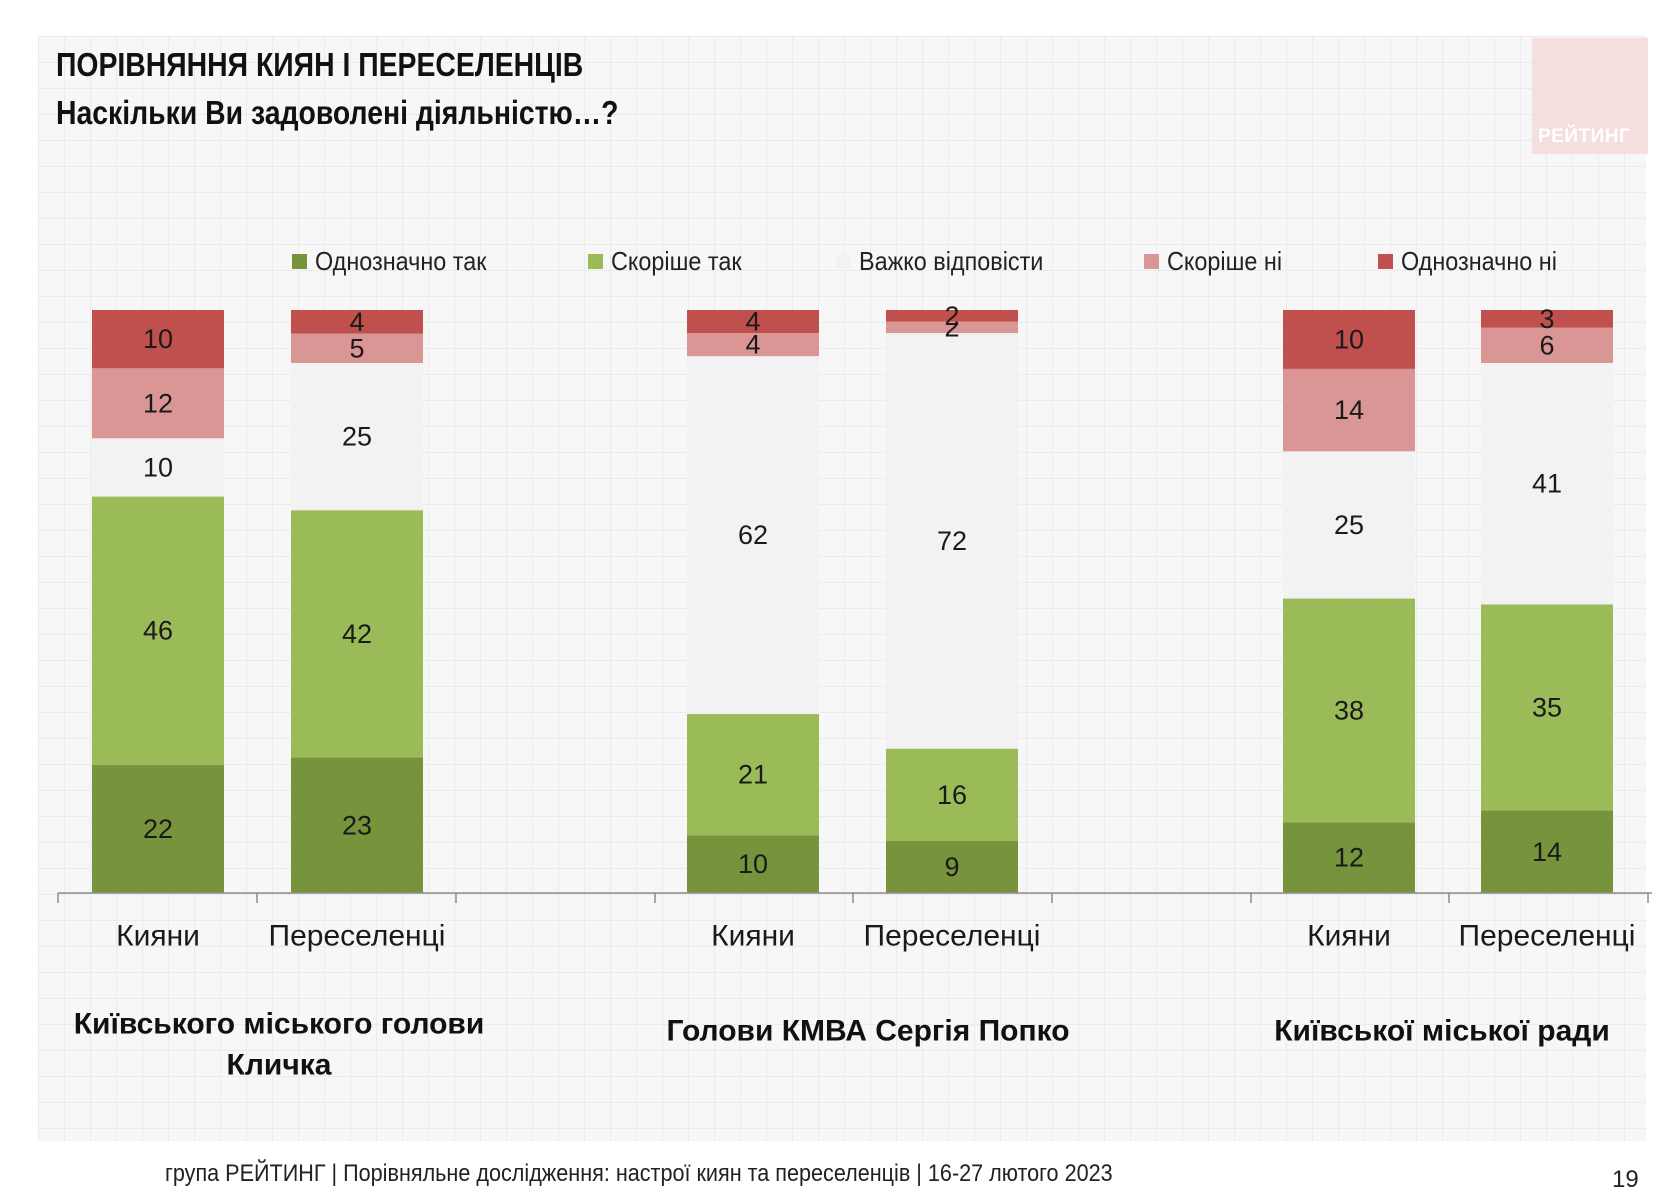 This screenshot has height=1194, width=1674. I want to click on data-label-hard-to-say: 62, so click(753, 535).